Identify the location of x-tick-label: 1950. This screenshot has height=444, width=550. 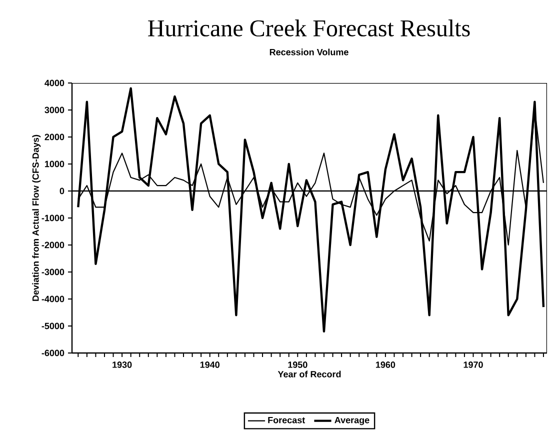
(298, 365).